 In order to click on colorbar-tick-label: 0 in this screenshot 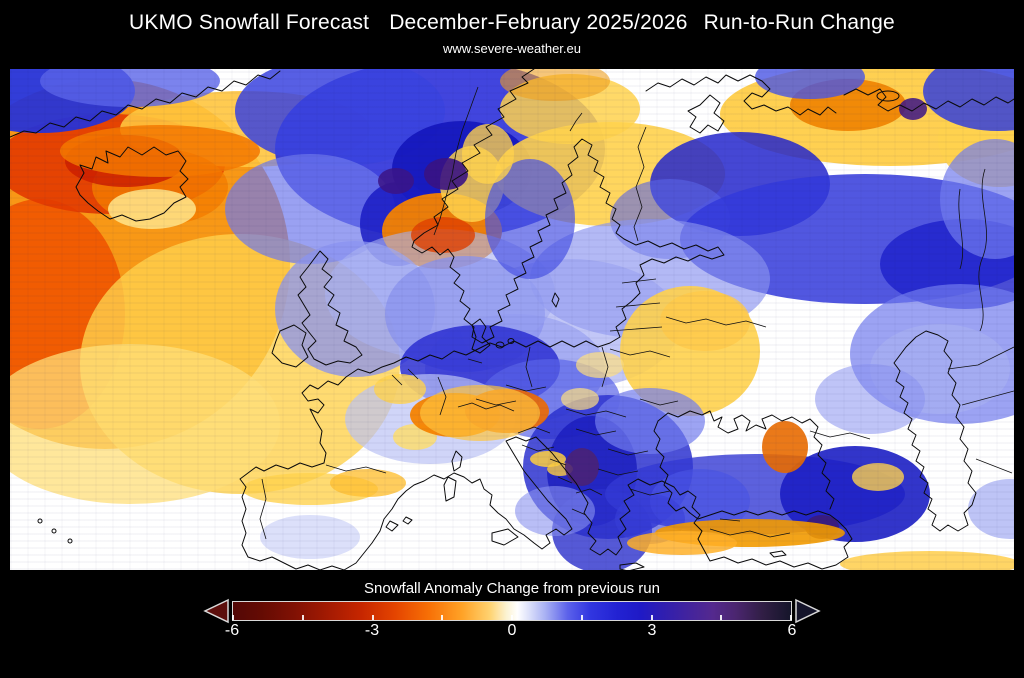, I will do `click(512, 630)`.